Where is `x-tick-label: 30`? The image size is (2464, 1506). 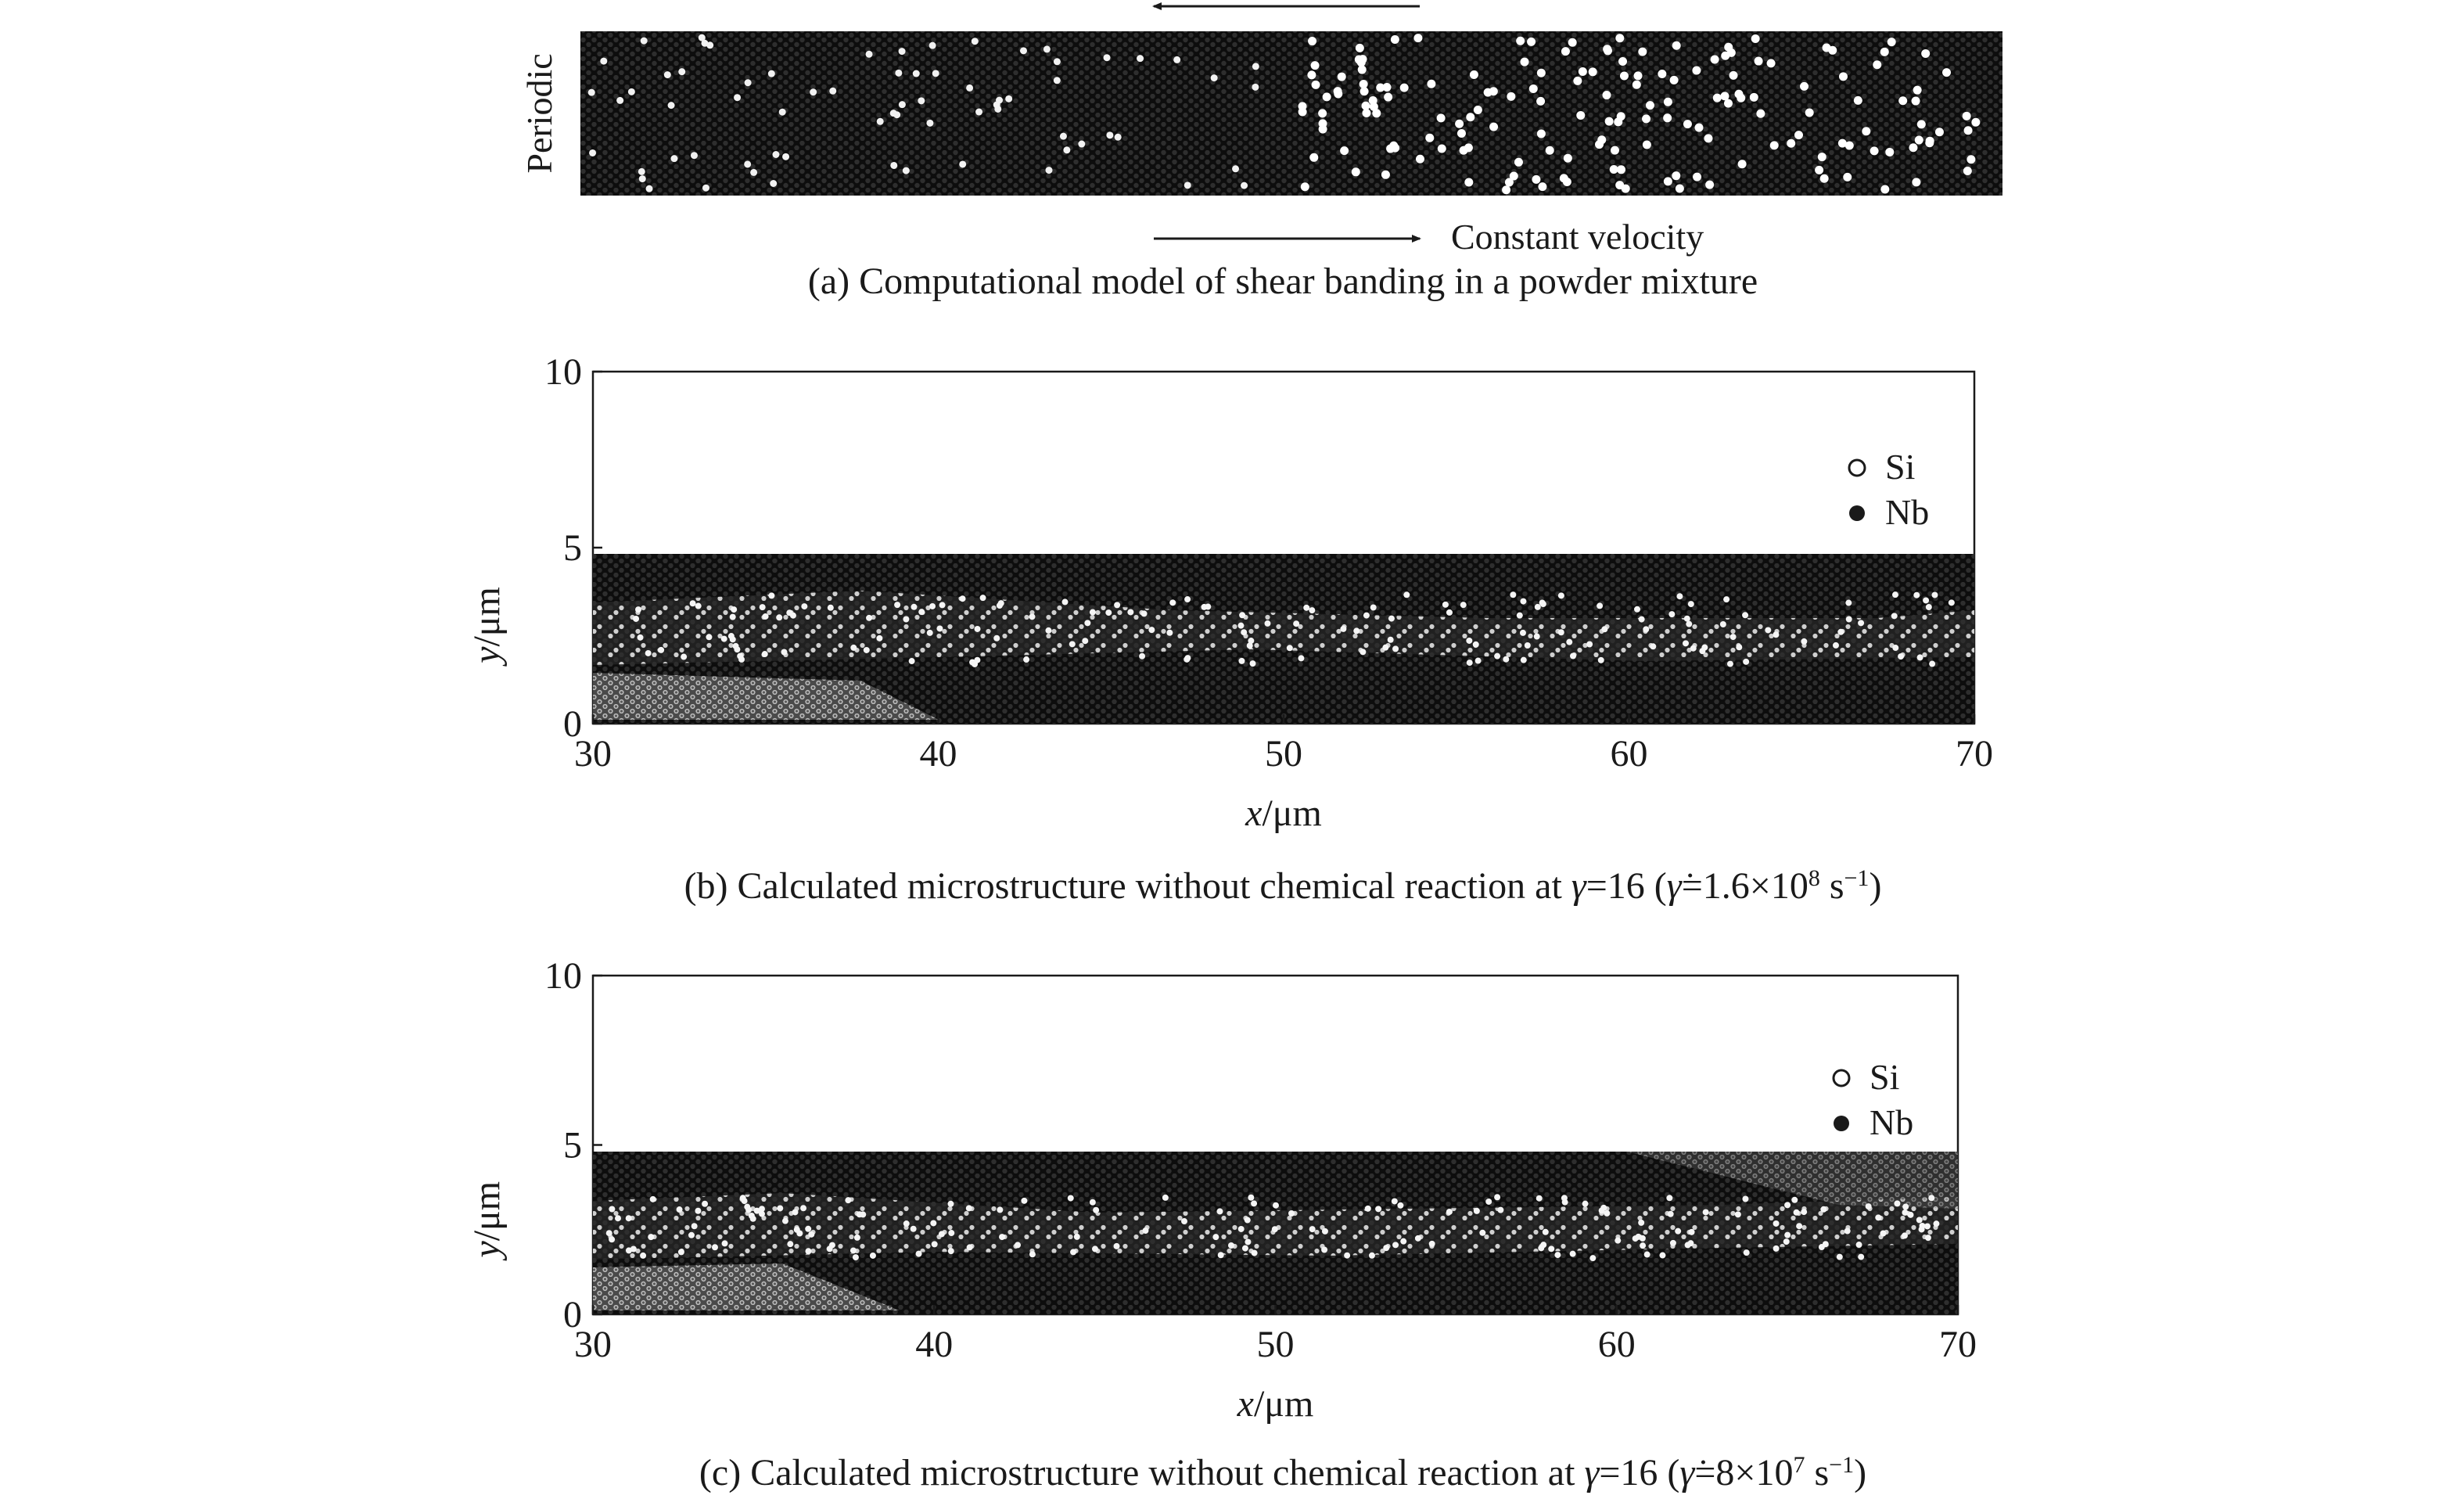 x-tick-label: 30 is located at coordinates (593, 1344).